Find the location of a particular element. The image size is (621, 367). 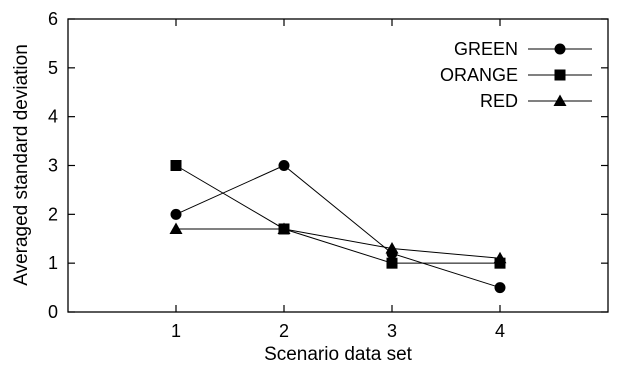

y-tick-label-1: 1 is located at coordinates (53, 263).